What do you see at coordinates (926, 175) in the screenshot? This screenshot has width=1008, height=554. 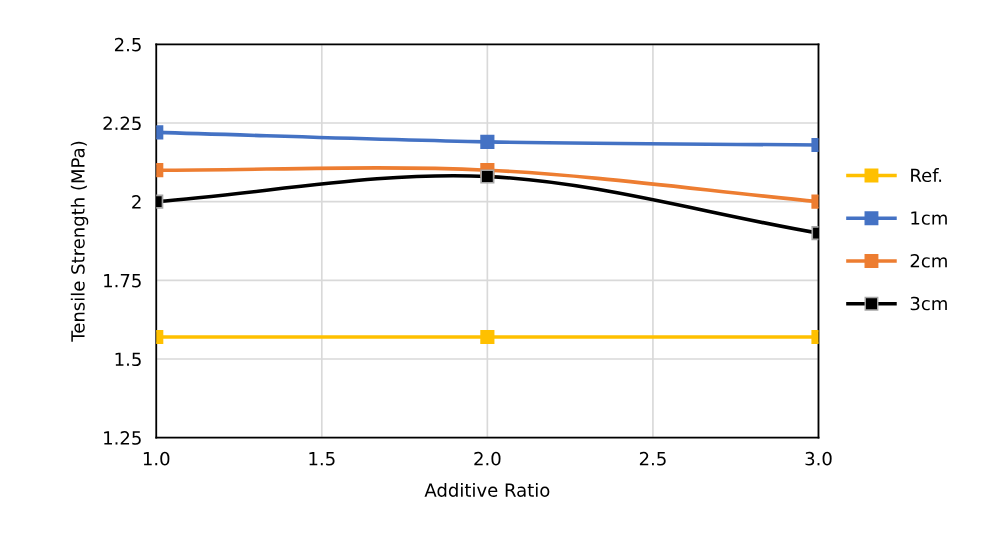 I see `legend-label: Ref.` at bounding box center [926, 175].